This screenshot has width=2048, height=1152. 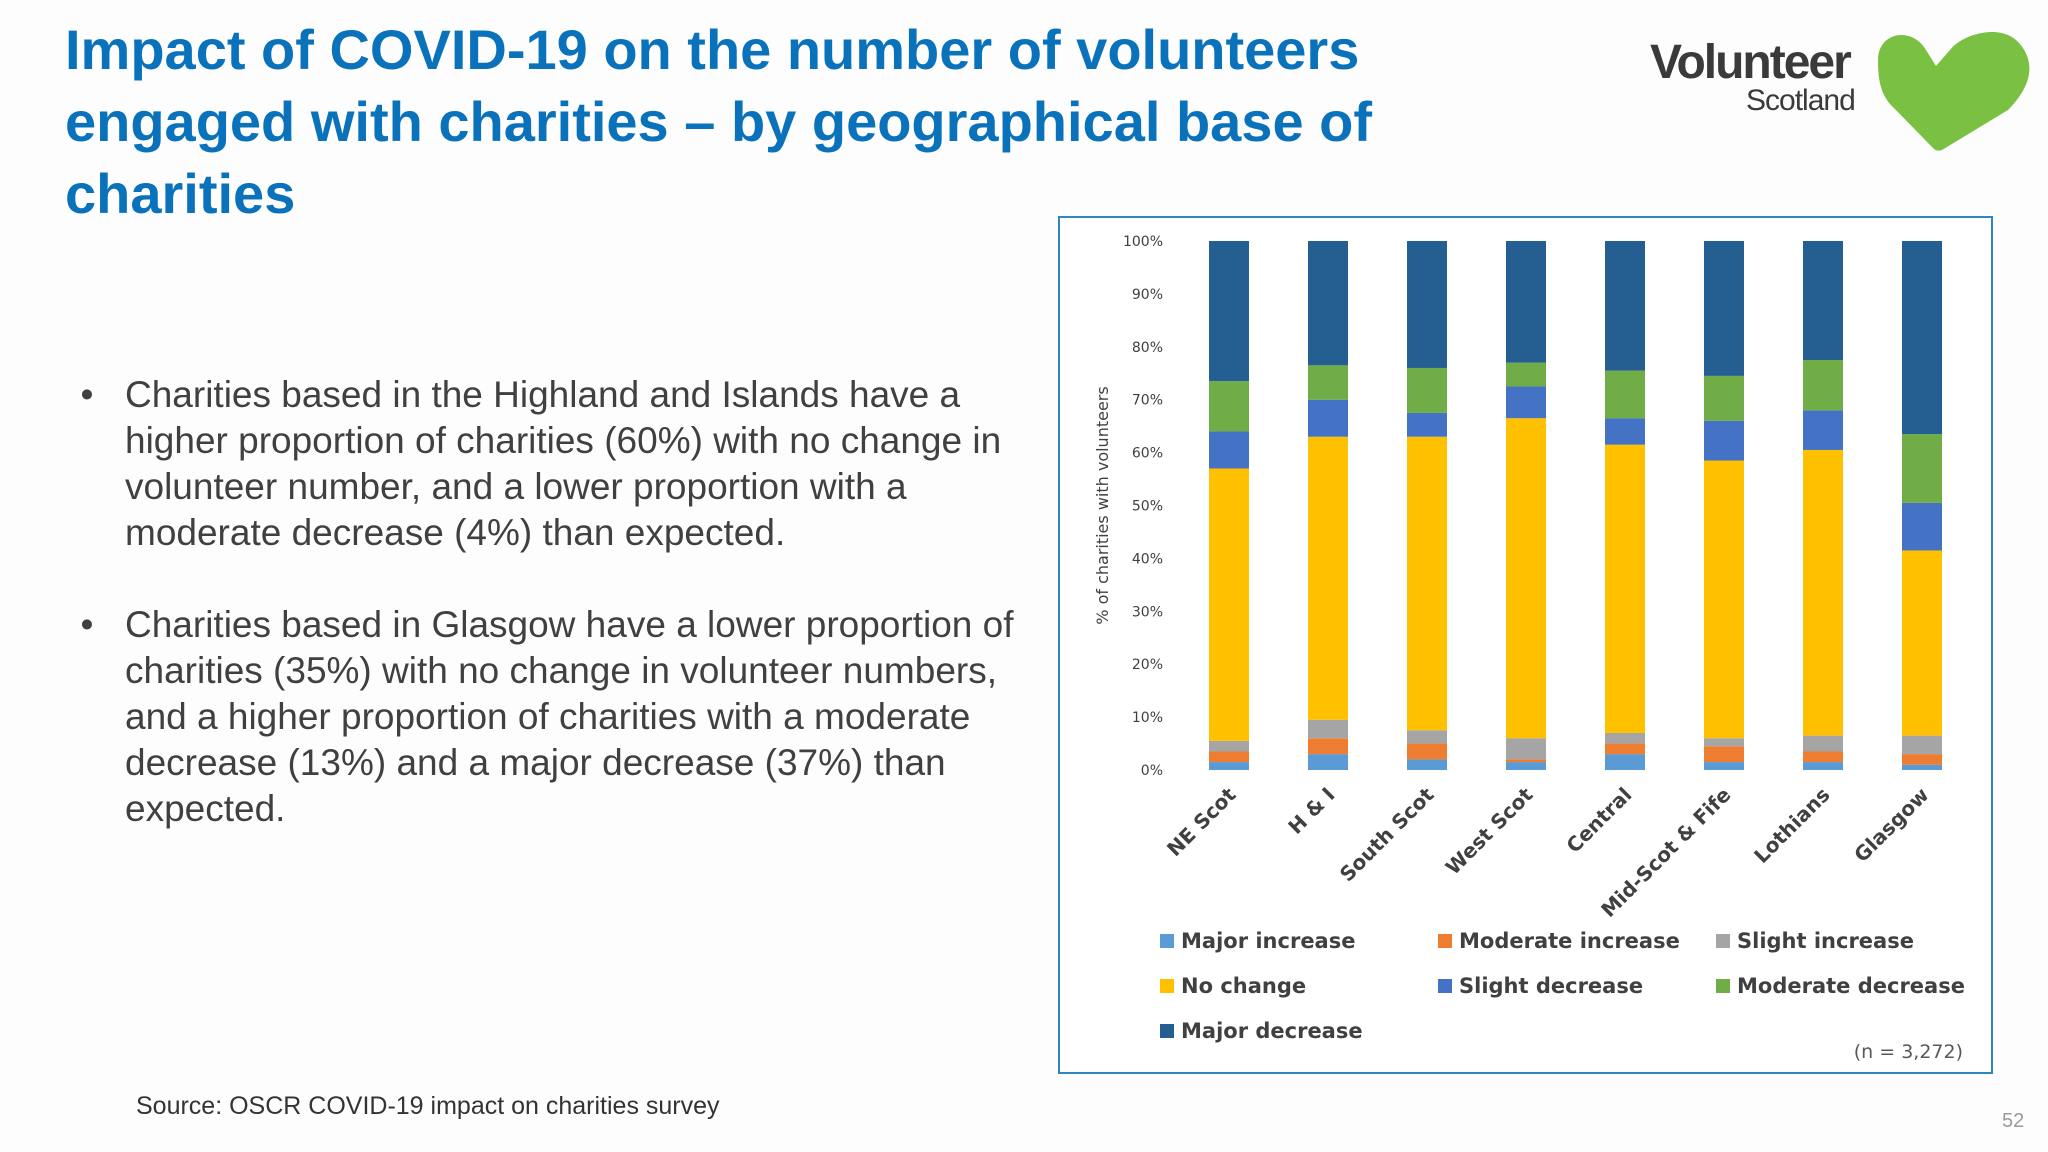 What do you see at coordinates (1147, 348) in the screenshot?
I see `y-tick-label: 80%` at bounding box center [1147, 348].